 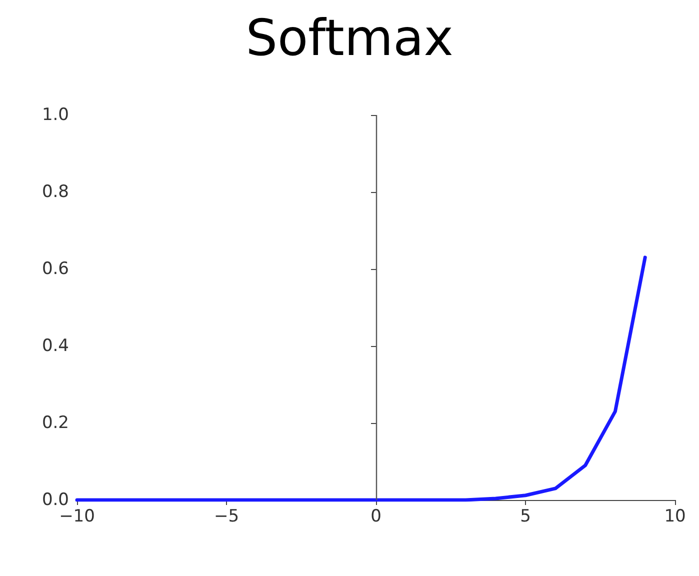 What do you see at coordinates (525, 516) in the screenshot?
I see `x-tick-label: 5` at bounding box center [525, 516].